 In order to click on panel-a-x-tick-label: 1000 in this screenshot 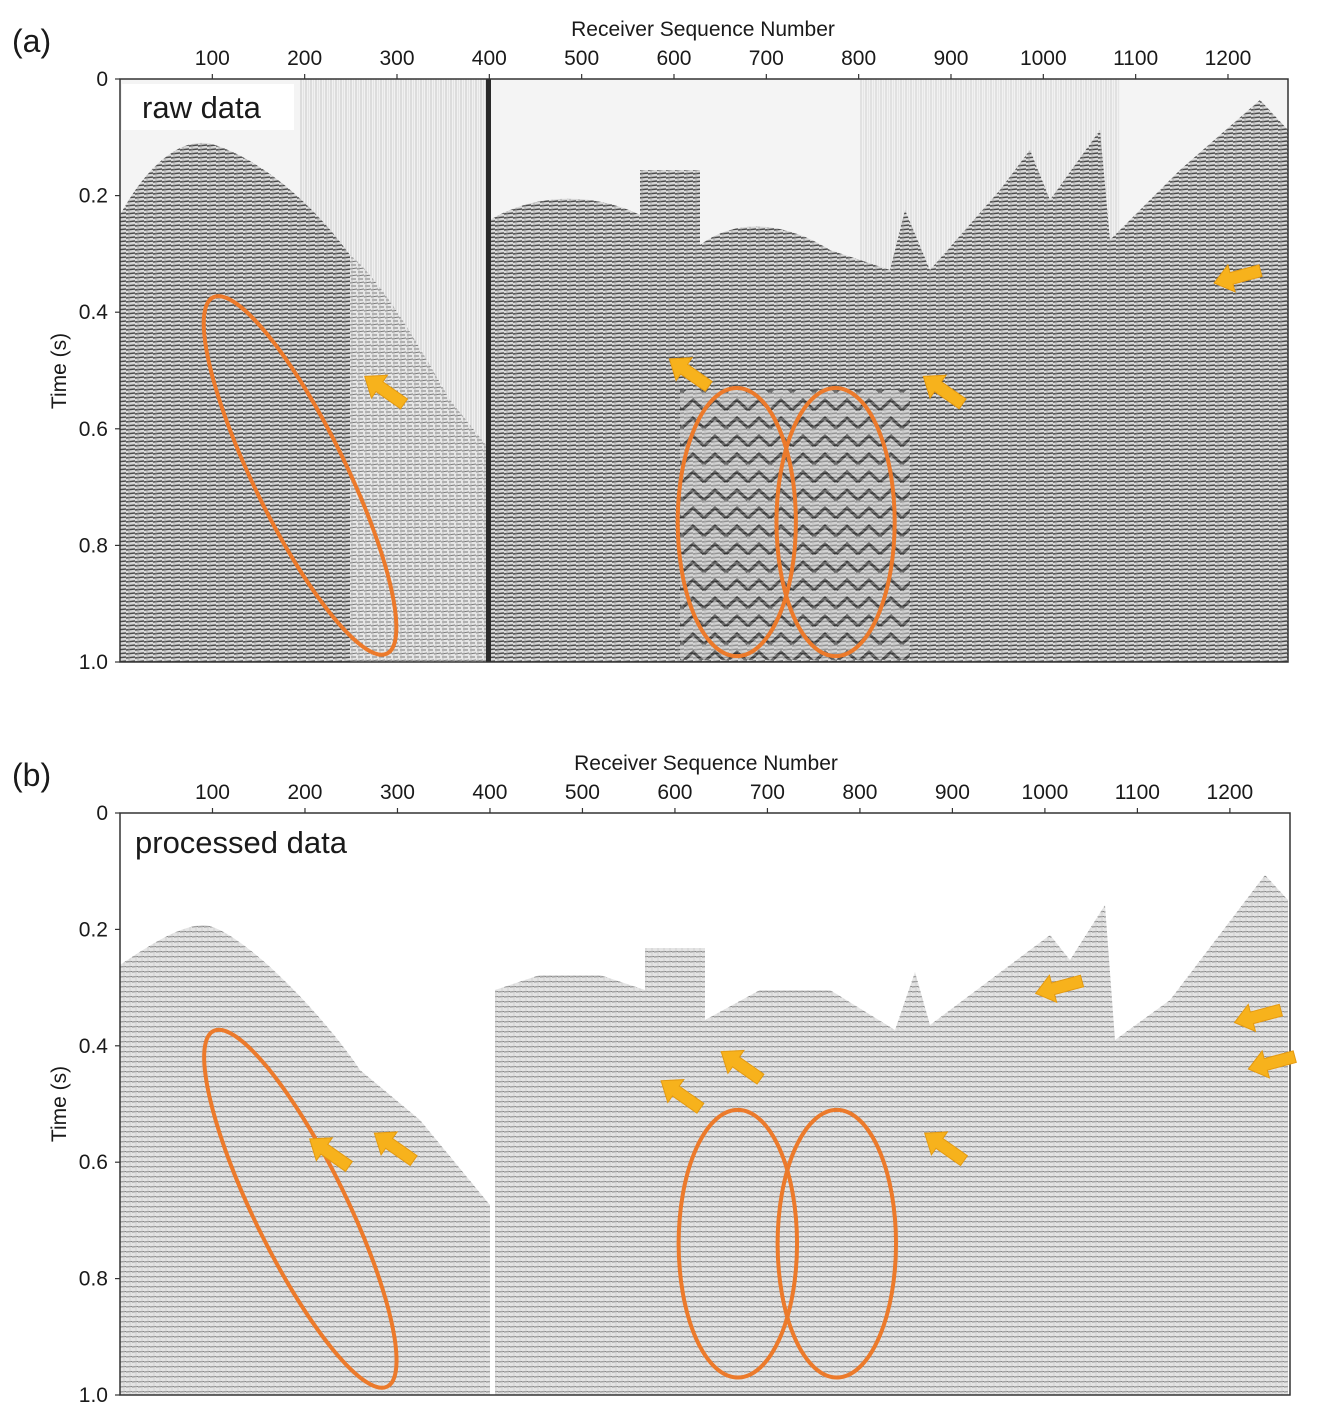, I will do `click(1043, 58)`.